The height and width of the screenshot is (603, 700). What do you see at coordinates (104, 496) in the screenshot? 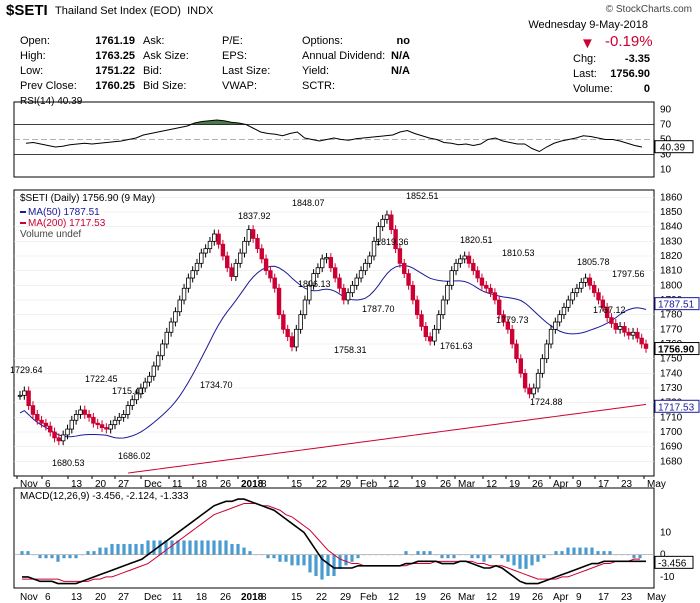
I see `macd-title: MACD(12,26,9) -3.456, -2.124, -1.333` at bounding box center [104, 496].